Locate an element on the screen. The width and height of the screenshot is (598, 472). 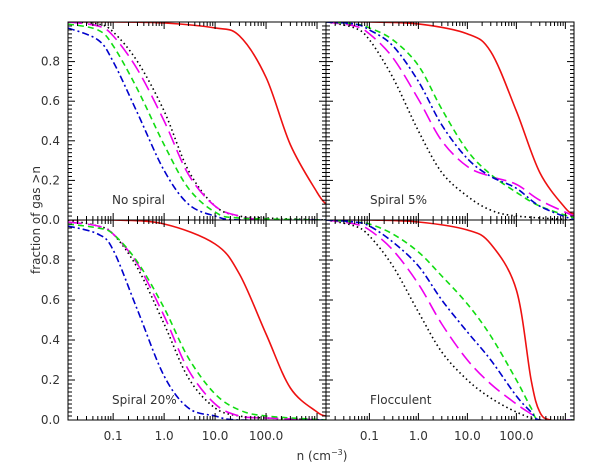
y-tick-labels: 0.0 0.2 0.4 0.6 0.8 0.0 0.2 0.4 0.6 0.8 is located at coordinates (50, 241).